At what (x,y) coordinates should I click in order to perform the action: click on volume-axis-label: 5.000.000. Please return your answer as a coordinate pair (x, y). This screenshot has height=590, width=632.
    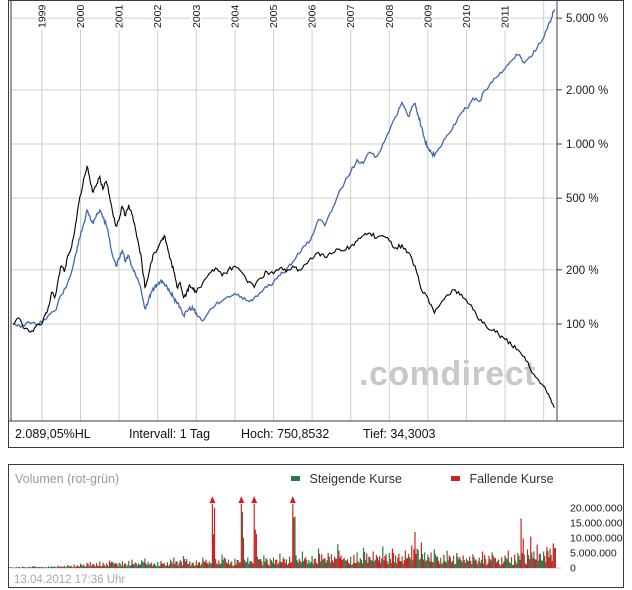
    Looking at the image, I should click on (593, 554).